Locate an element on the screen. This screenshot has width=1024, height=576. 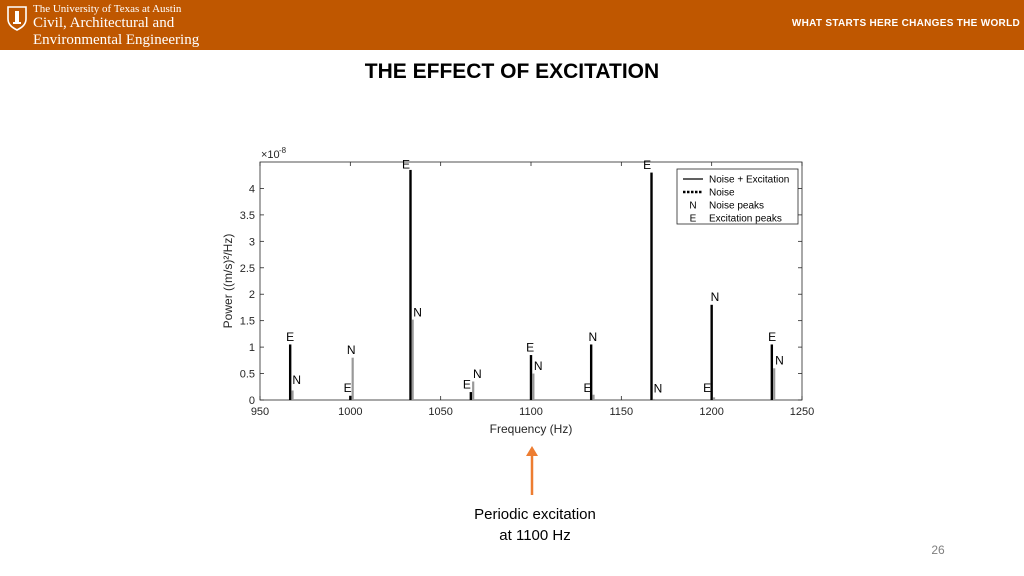
x-tick-label: 1250 is located at coordinates (802, 412).